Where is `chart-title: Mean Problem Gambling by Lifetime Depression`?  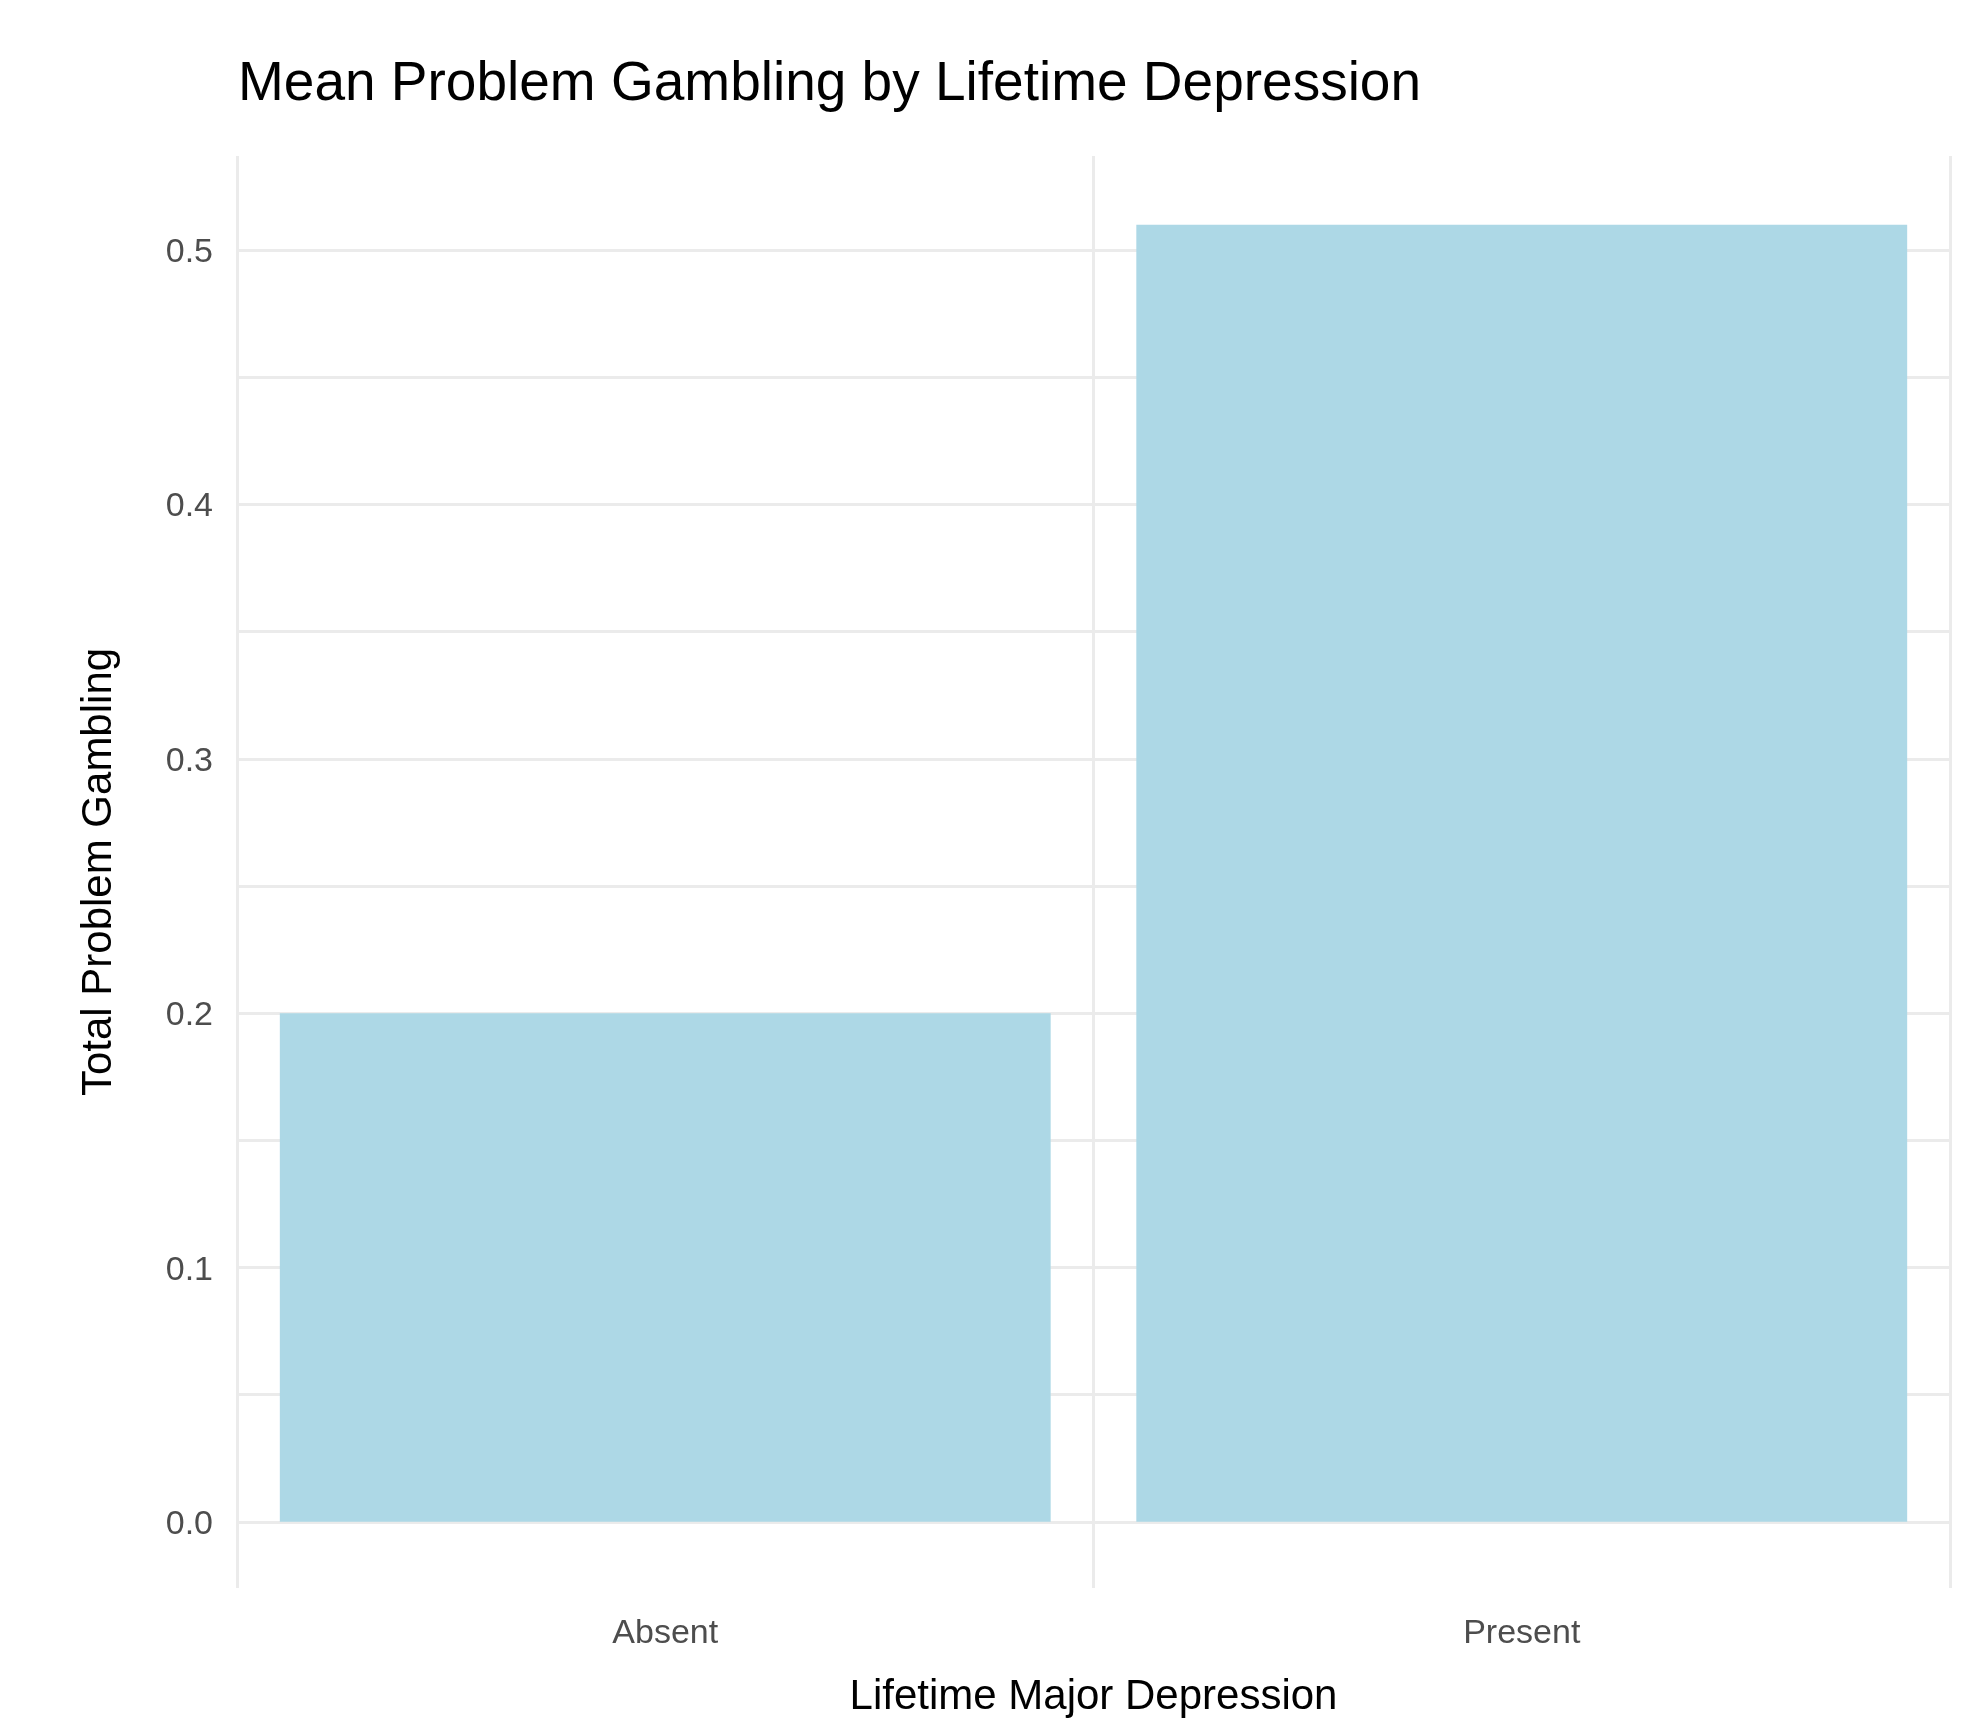 chart-title: Mean Problem Gambling by Lifetime Depression is located at coordinates (830, 80).